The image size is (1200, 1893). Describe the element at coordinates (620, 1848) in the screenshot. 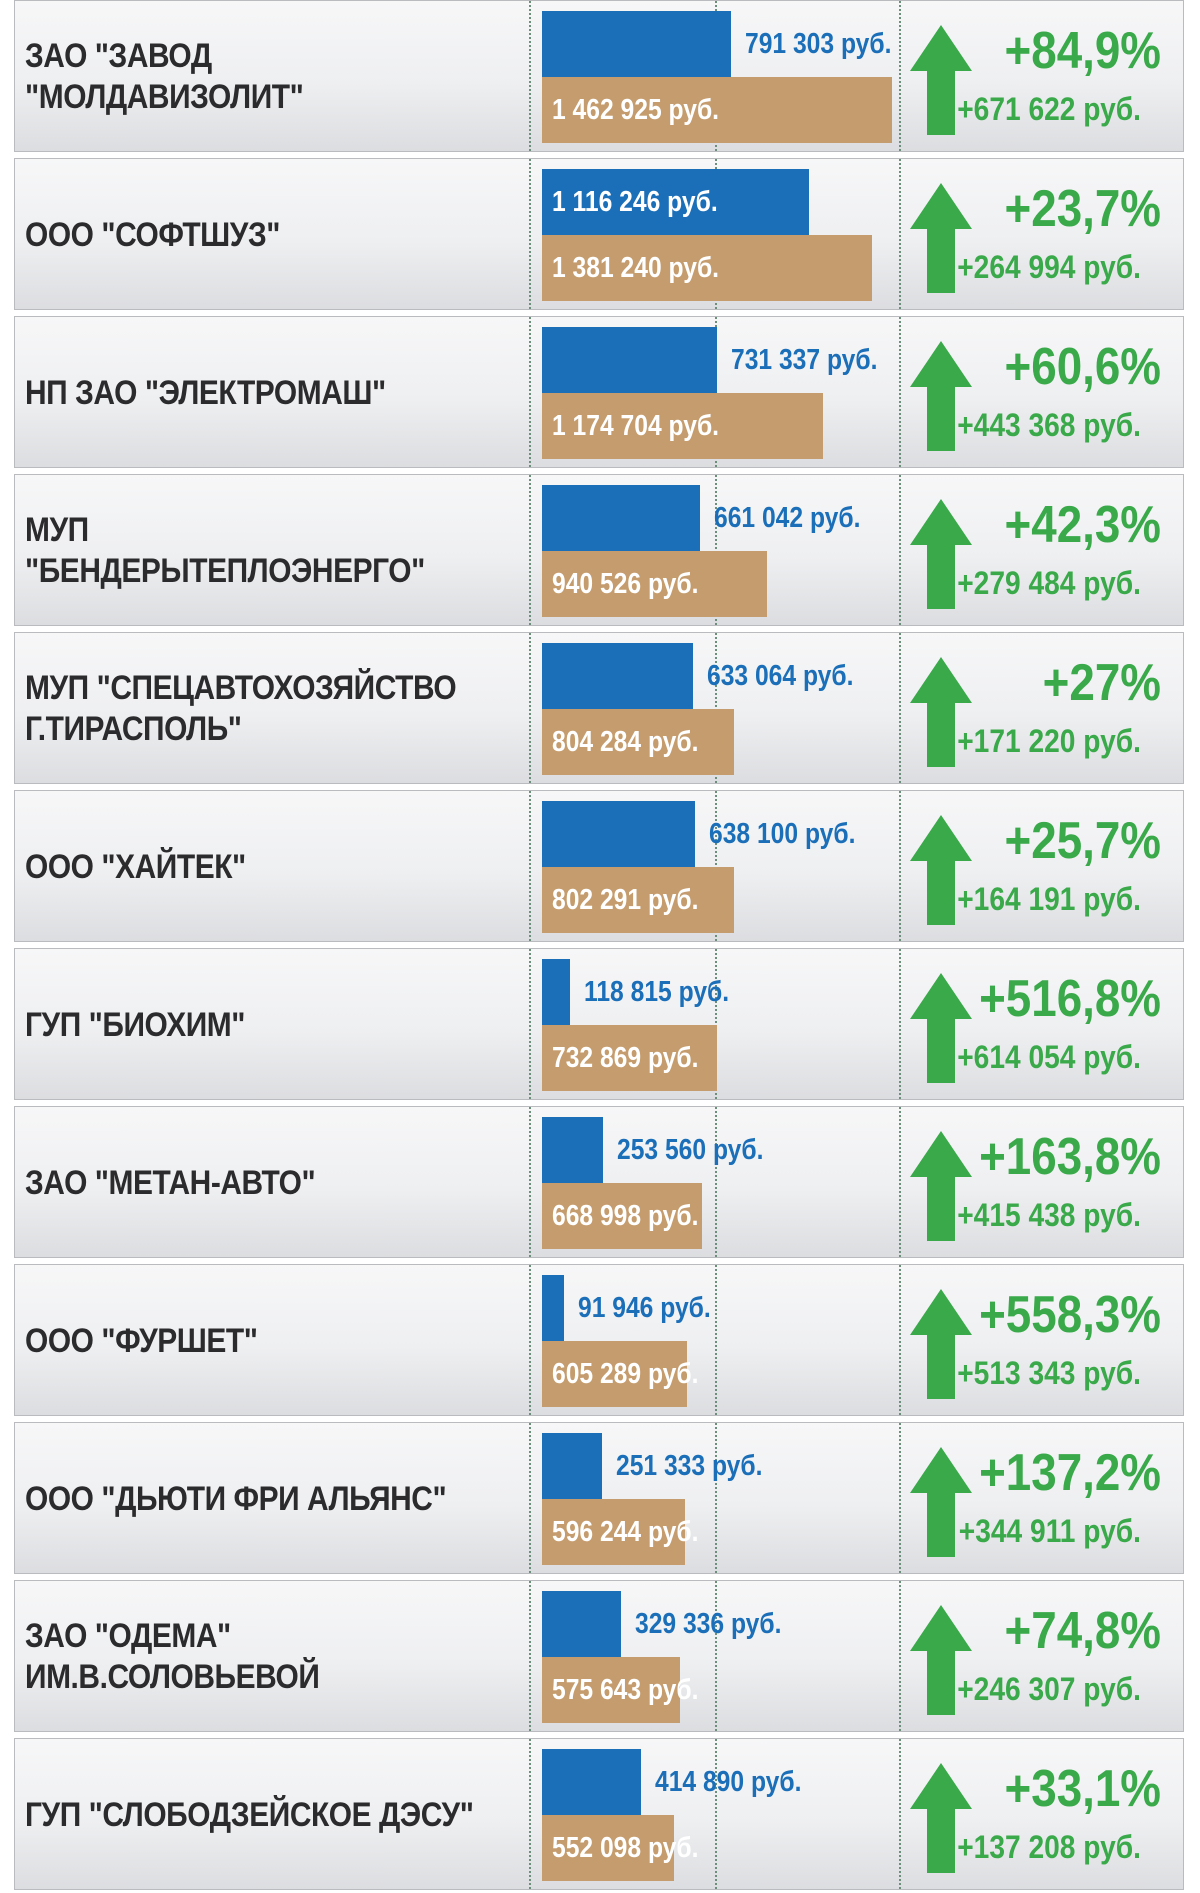

I see `bar-current: 552 098 руб.` at that location.